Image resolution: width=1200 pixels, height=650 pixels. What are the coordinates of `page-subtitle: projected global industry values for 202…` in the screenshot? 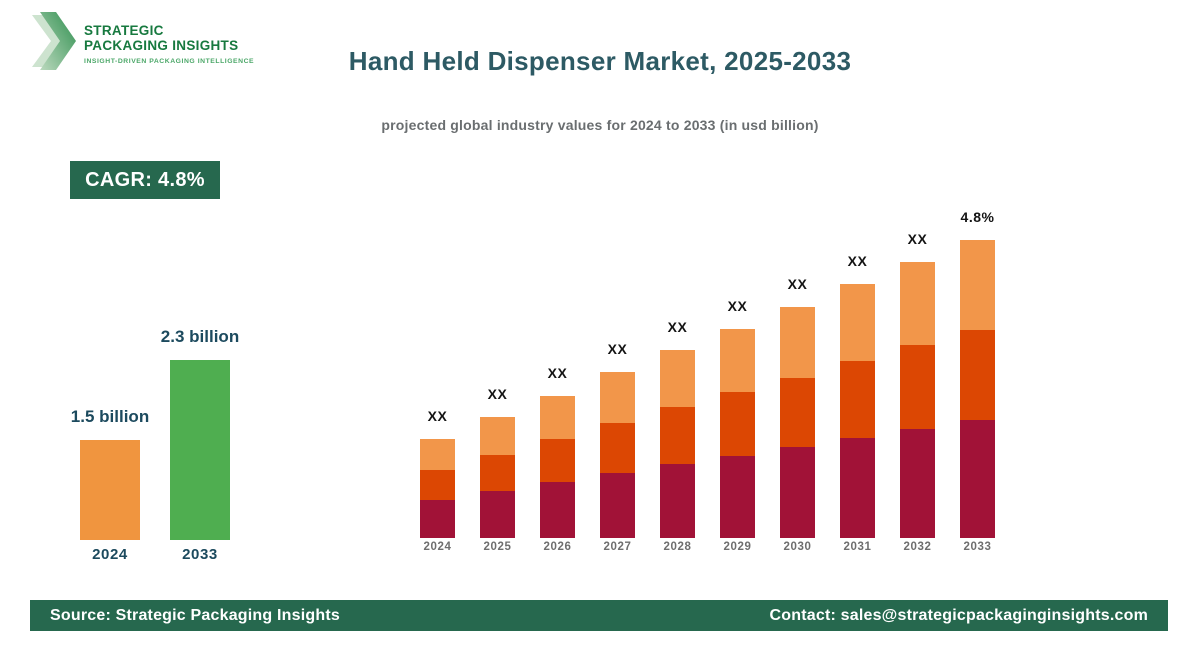 It's located at (600, 125).